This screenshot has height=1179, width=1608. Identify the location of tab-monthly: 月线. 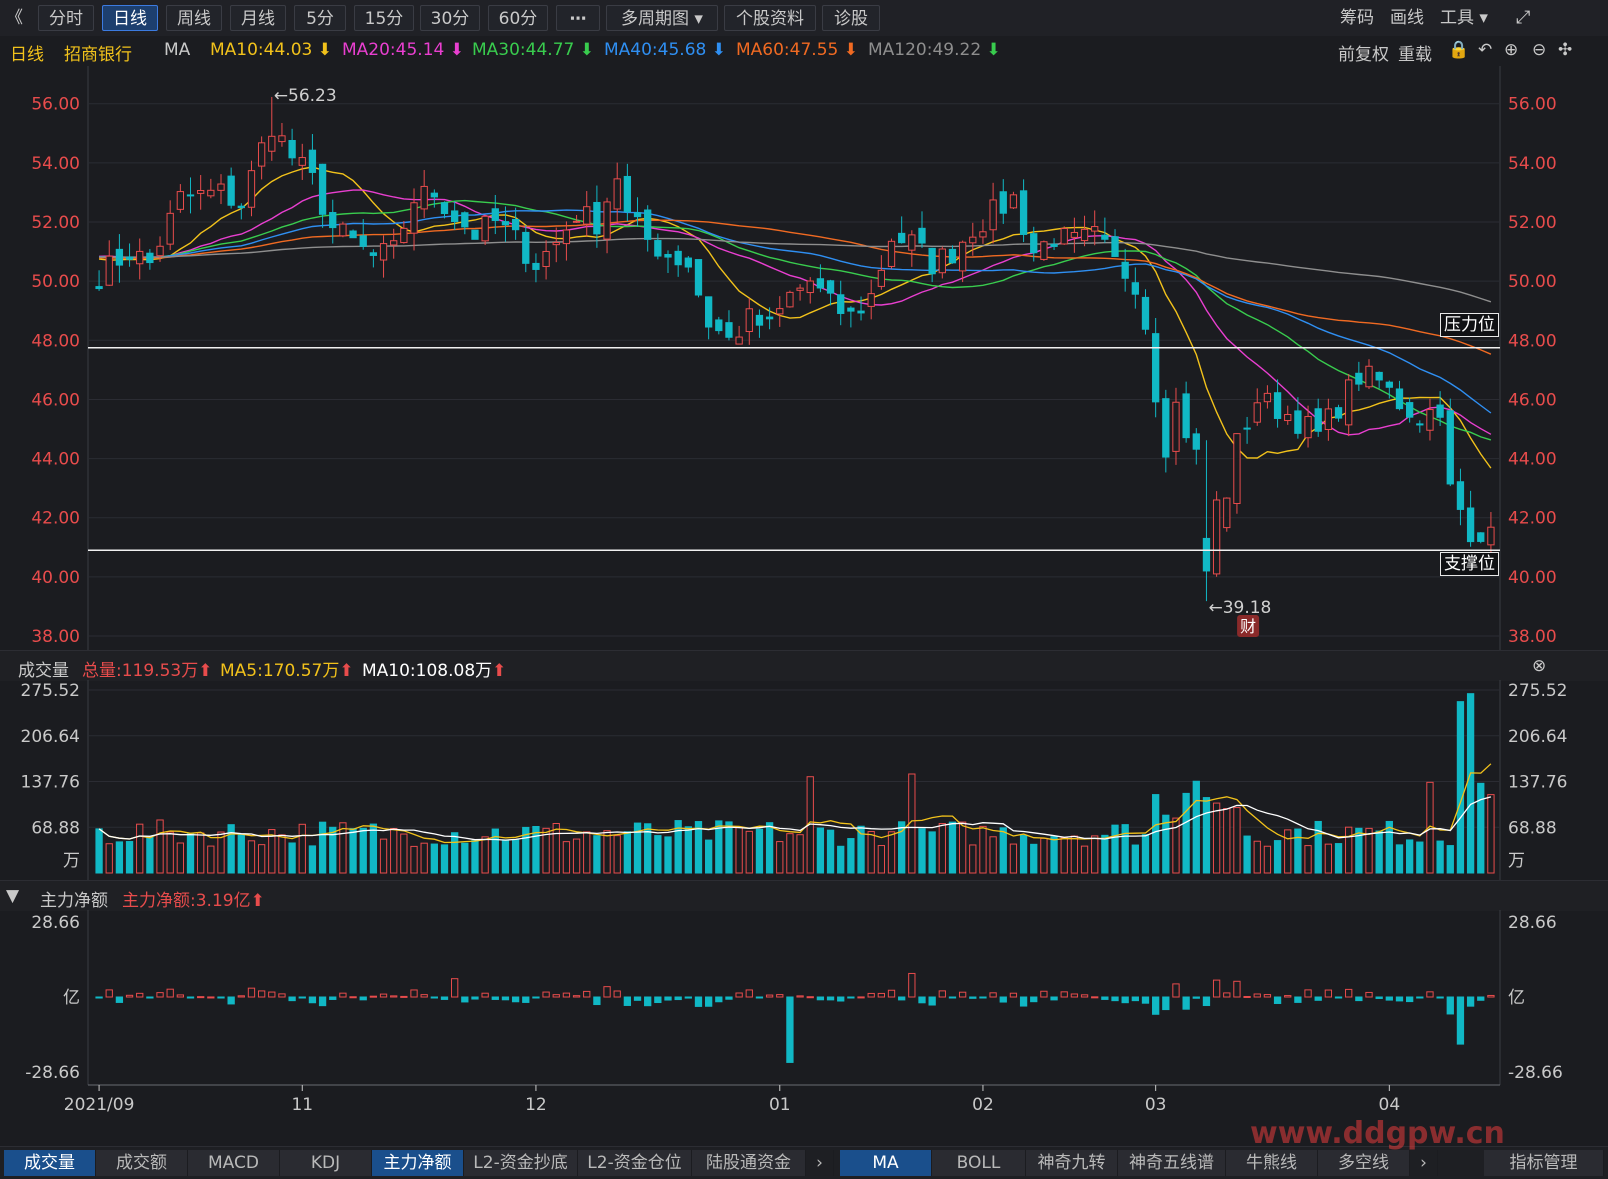
(258, 18).